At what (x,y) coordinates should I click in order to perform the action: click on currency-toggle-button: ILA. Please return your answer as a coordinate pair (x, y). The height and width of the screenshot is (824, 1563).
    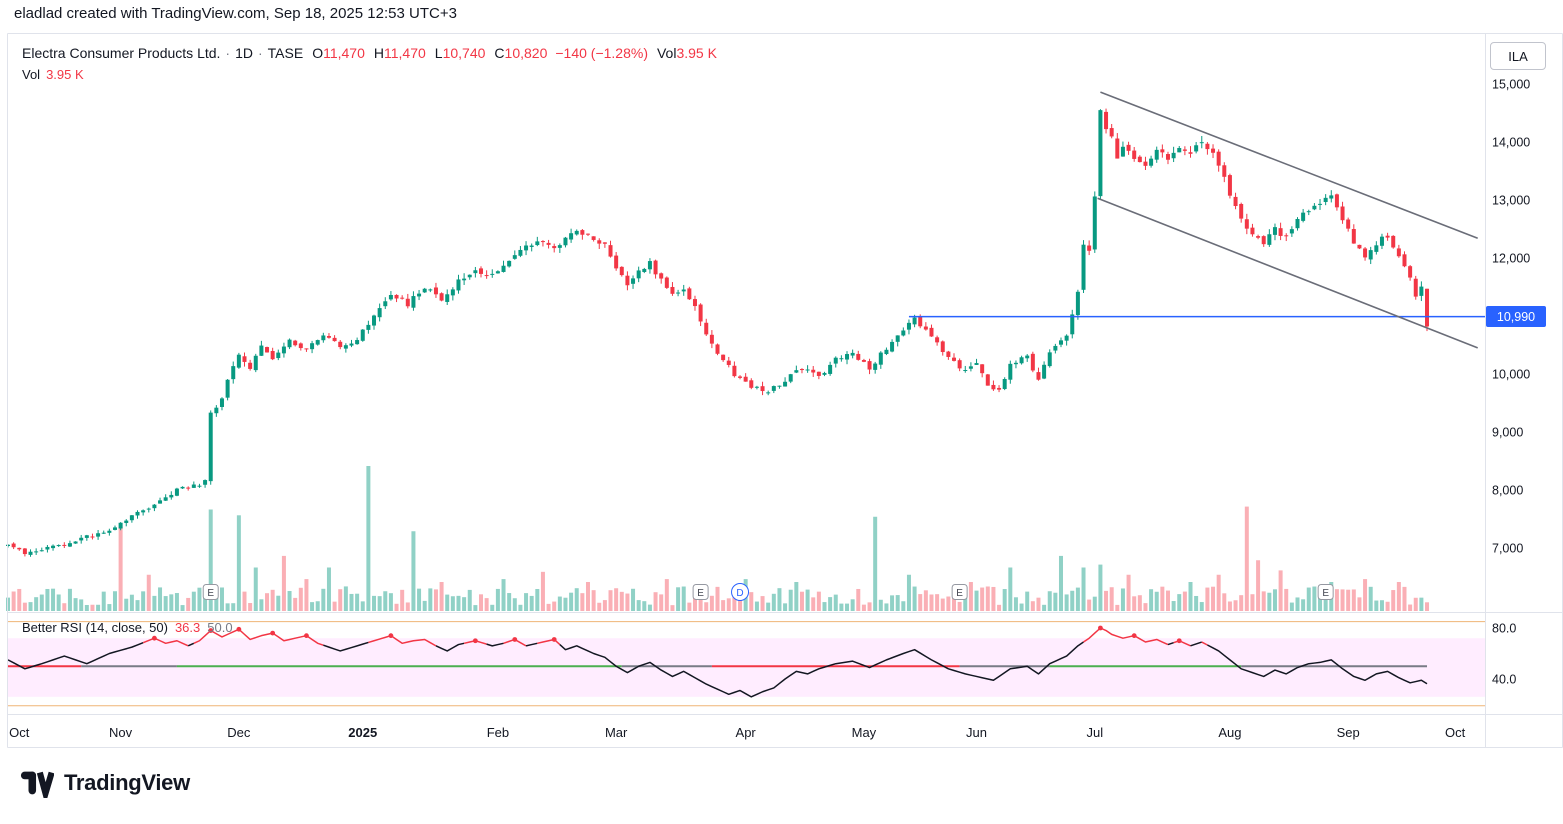
    Looking at the image, I should click on (1518, 56).